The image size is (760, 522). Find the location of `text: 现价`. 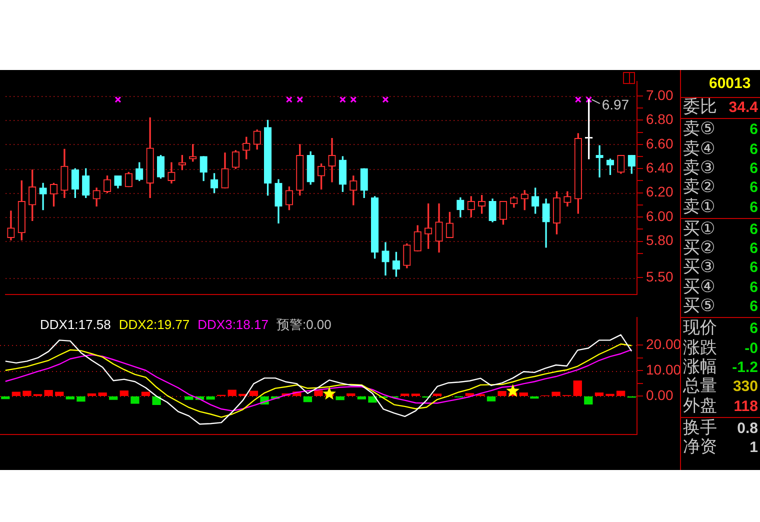

text: 现价 is located at coordinates (700, 328).